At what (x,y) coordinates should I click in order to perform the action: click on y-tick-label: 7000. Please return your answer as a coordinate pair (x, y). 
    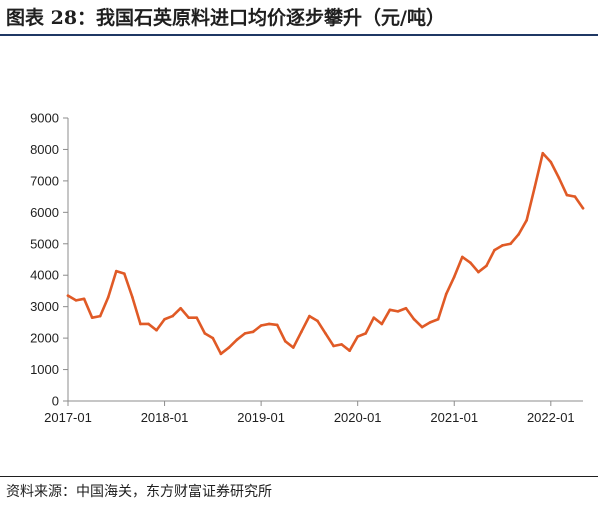
    Looking at the image, I should click on (44, 180).